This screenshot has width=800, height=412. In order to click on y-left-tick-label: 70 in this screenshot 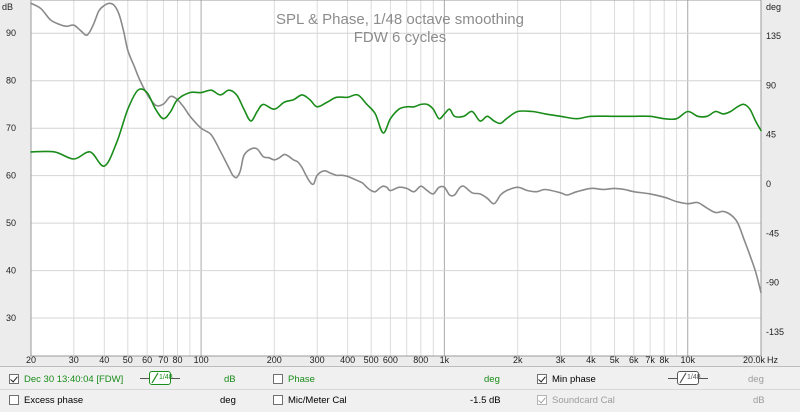, I will do `click(11, 128)`.